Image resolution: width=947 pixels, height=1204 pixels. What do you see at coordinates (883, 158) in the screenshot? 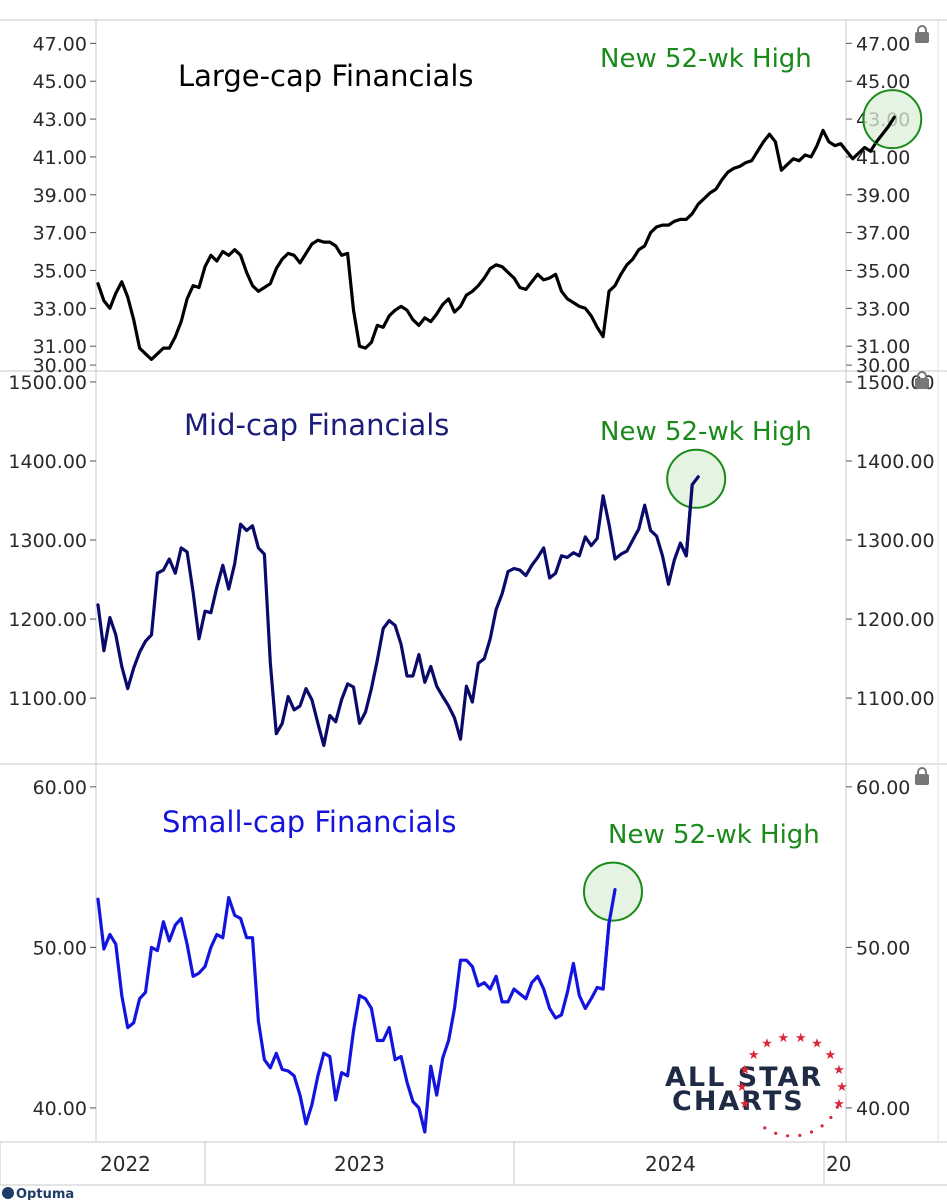
I see `y-tick-label-right: 41.00` at bounding box center [883, 158].